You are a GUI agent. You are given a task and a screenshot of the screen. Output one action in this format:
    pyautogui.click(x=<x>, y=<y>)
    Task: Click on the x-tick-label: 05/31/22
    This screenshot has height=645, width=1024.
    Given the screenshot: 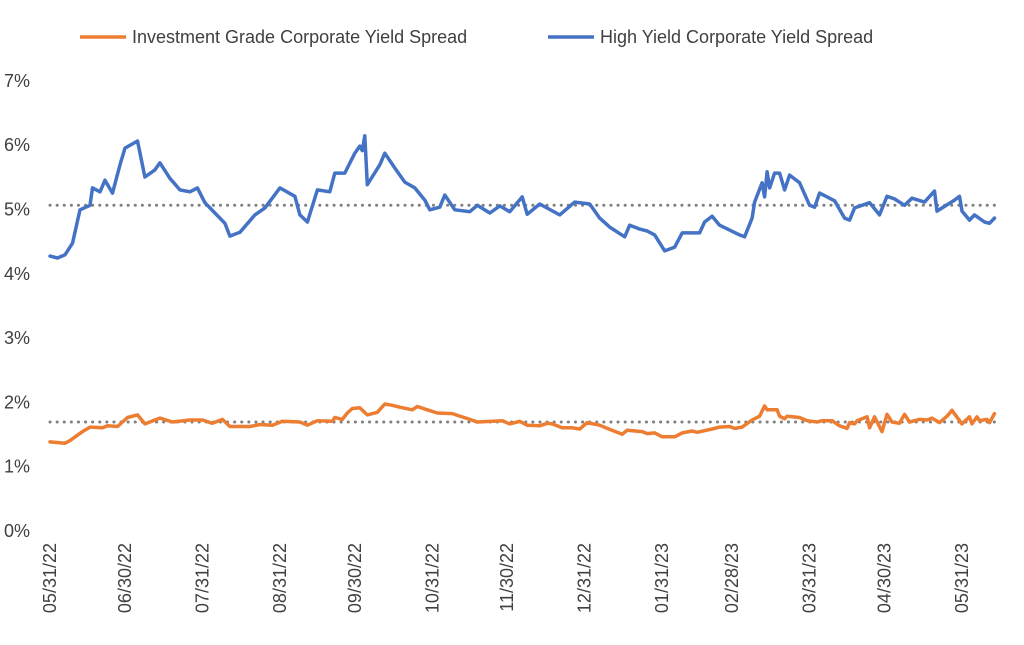 What is the action you would take?
    pyautogui.click(x=50, y=578)
    